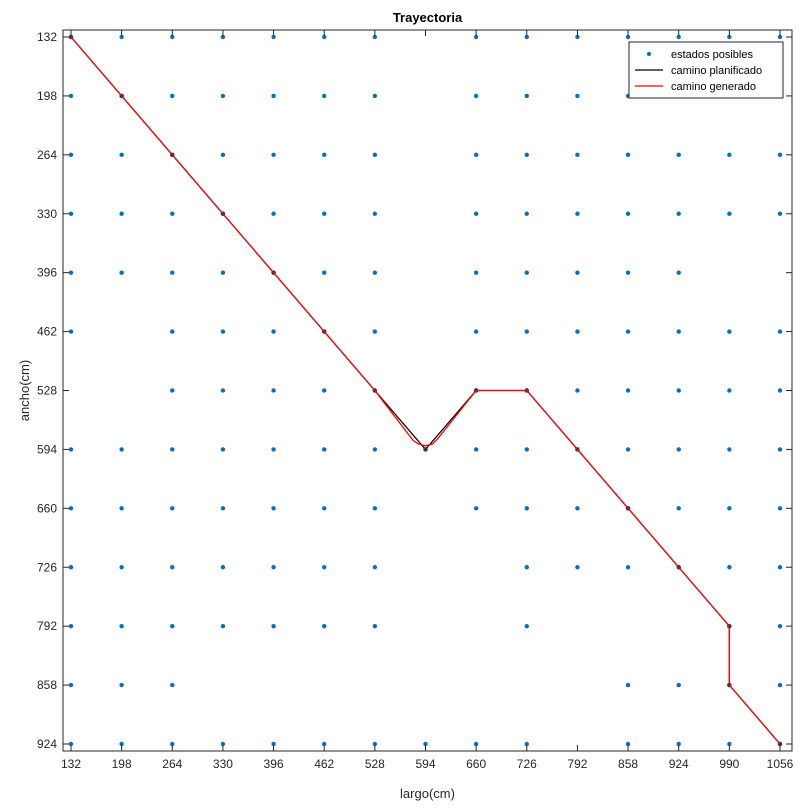 This screenshot has width=808, height=810. I want to click on y-tick-label: 330, so click(47, 214).